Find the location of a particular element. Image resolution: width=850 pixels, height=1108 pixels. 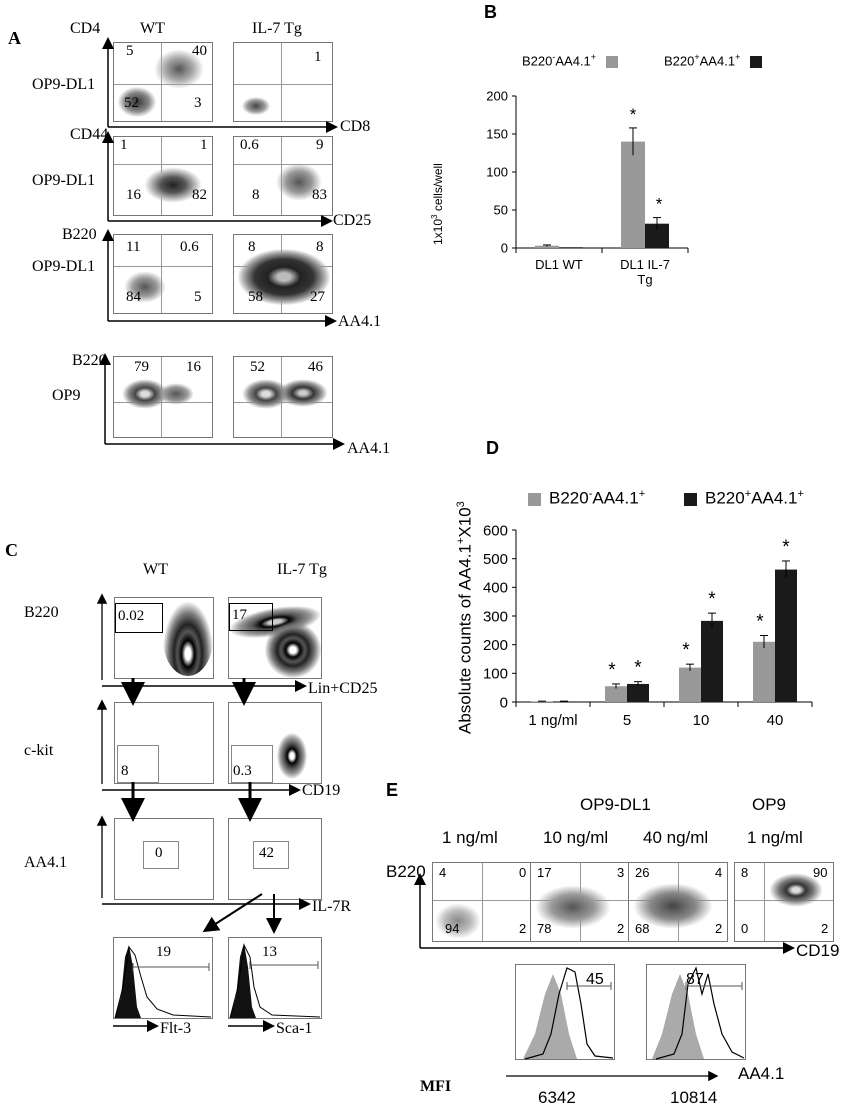

a-row3-x-axis: AA4.1 is located at coordinates (360, 321).